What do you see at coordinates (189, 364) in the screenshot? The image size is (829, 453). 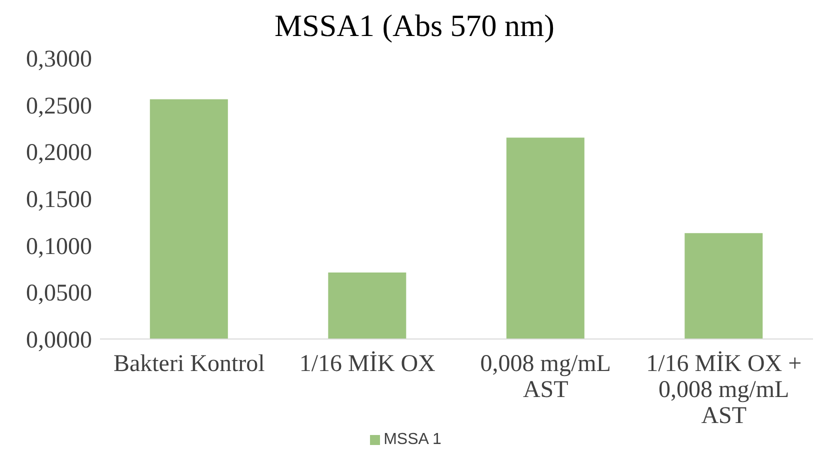 I see `x-tick-label: Bakteri Kontrol` at bounding box center [189, 364].